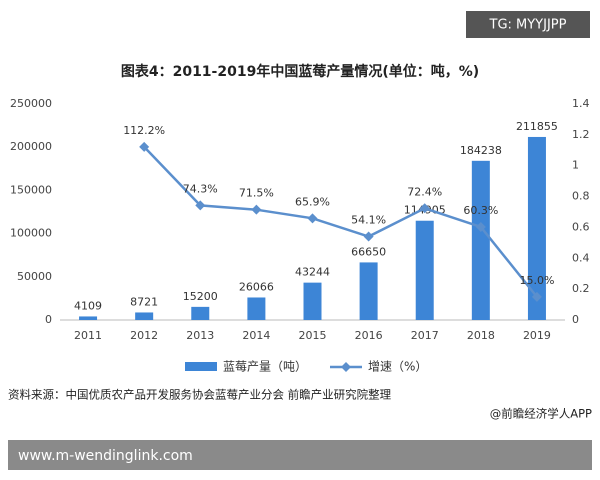 The height and width of the screenshot is (480, 600). What do you see at coordinates (200, 188) in the screenshot?
I see `line-label: 74.3%` at bounding box center [200, 188].